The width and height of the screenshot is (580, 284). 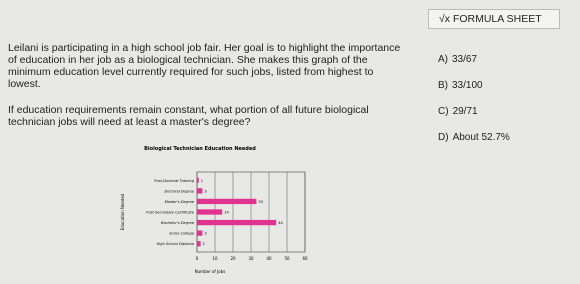 What do you see at coordinates (474, 93) in the screenshot?
I see `choice: B) 33/100` at bounding box center [474, 93].